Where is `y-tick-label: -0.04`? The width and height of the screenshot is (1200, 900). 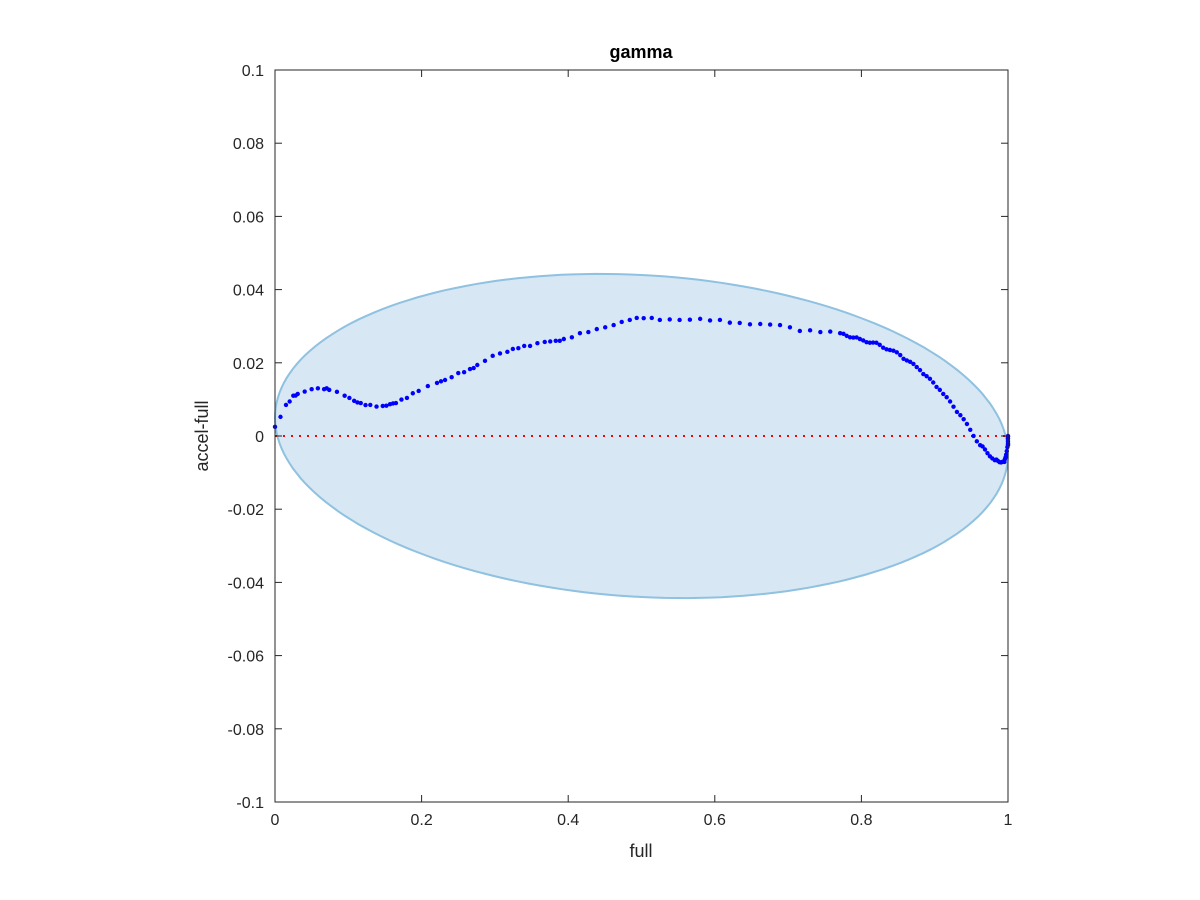
y-tick-label: -0.04 is located at coordinates (246, 583).